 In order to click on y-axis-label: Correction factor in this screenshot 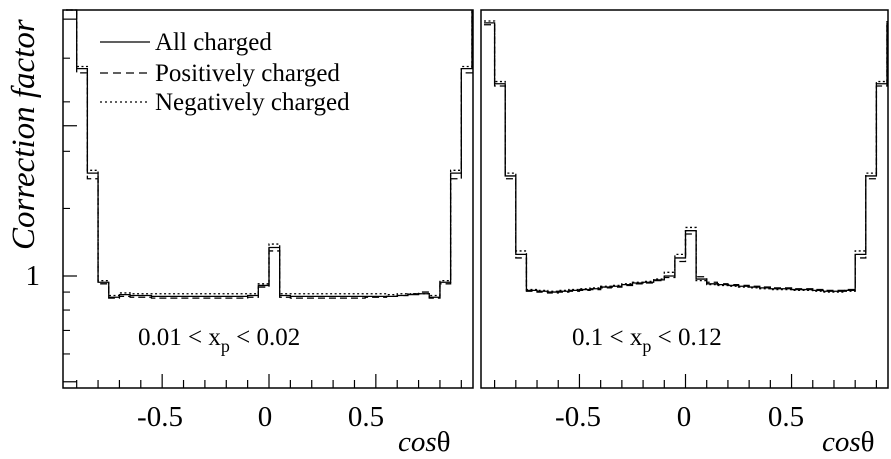, I will do `click(24, 134)`.